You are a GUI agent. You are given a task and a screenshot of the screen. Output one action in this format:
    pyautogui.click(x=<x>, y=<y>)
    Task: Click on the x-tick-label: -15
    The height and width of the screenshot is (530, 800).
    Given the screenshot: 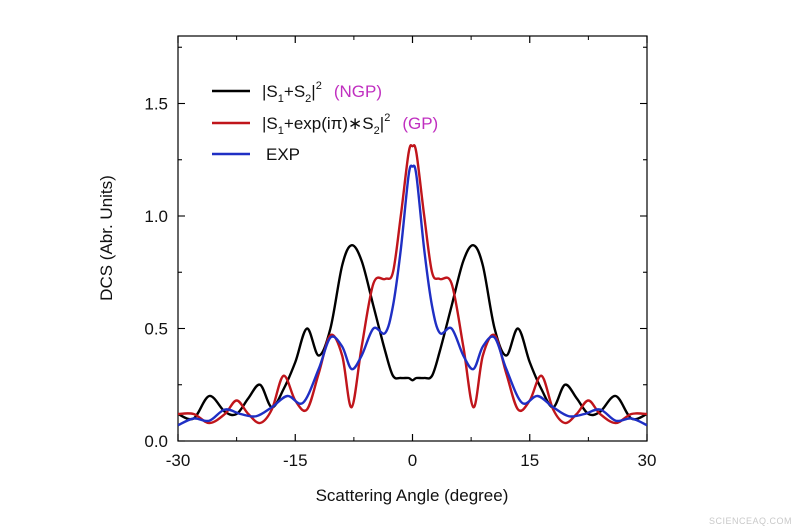 What is the action you would take?
    pyautogui.click(x=295, y=460)
    